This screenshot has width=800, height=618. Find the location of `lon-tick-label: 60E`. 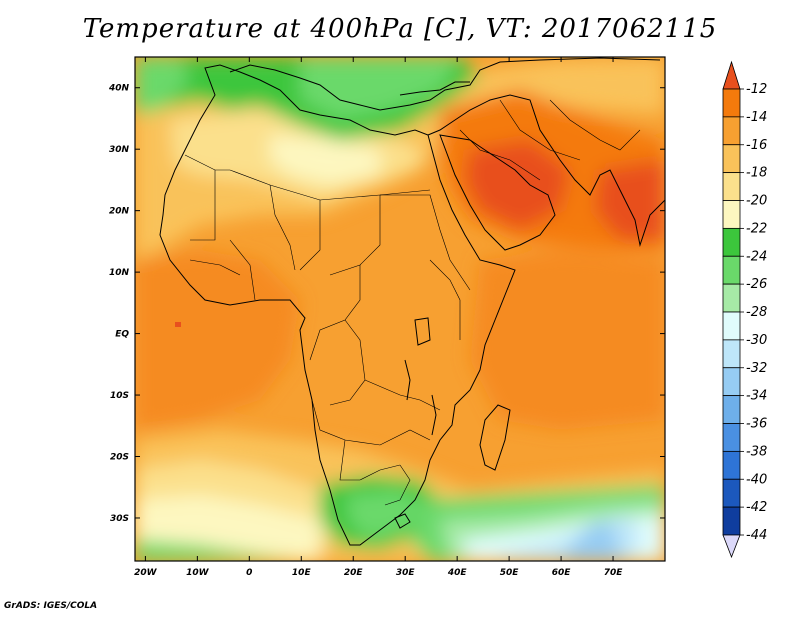

lon-tick-label: 60E is located at coordinates (562, 573).